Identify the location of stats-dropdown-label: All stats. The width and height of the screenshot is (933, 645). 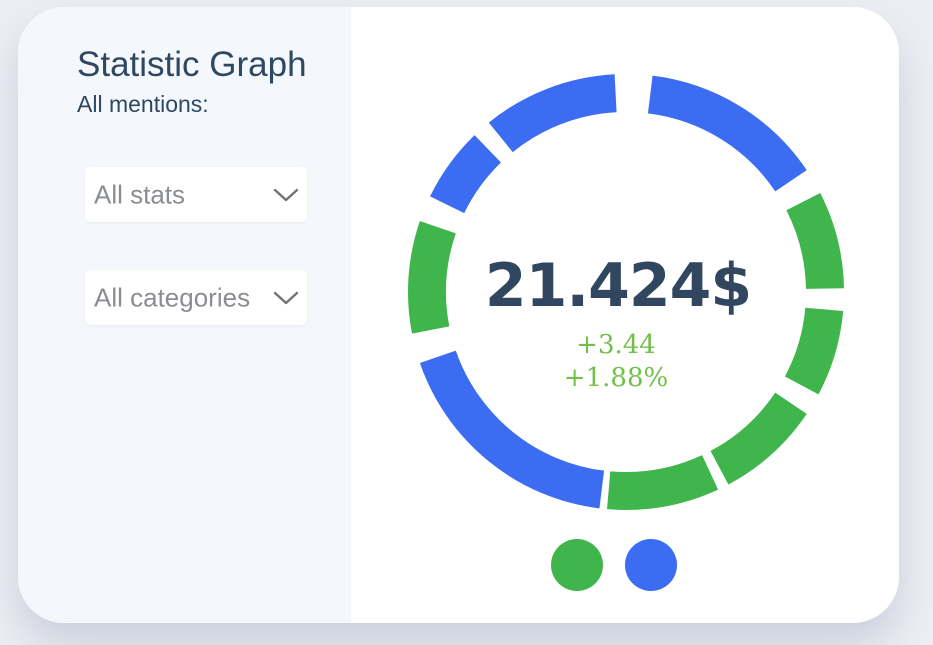
(140, 194).